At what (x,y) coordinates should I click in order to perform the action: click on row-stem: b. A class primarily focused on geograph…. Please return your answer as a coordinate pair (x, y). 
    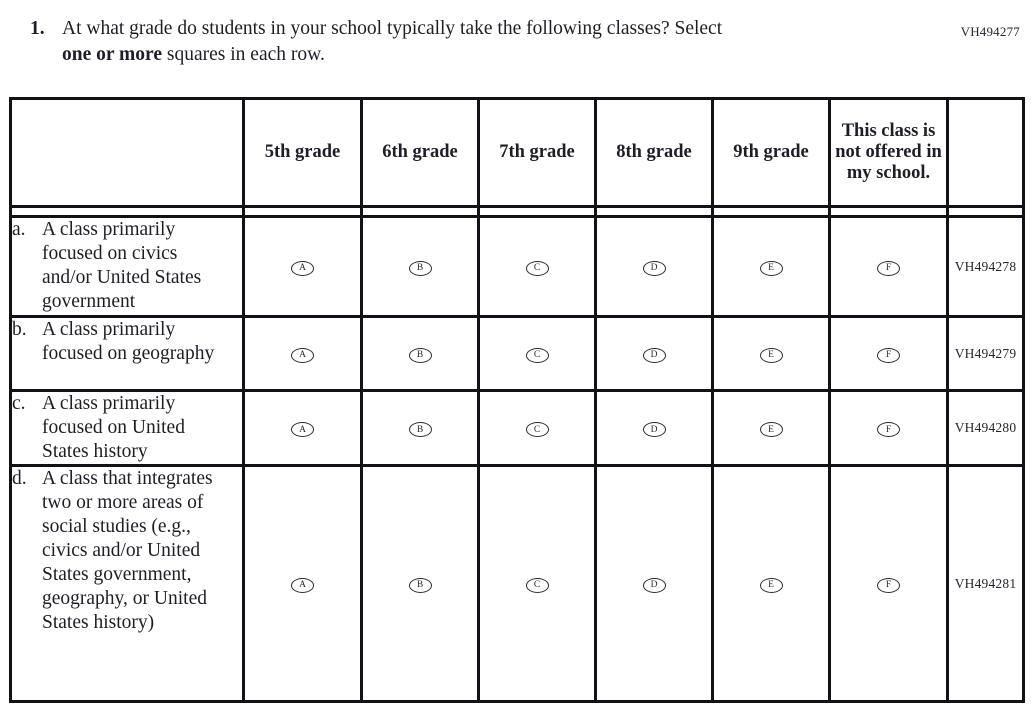
    Looking at the image, I should click on (127, 353).